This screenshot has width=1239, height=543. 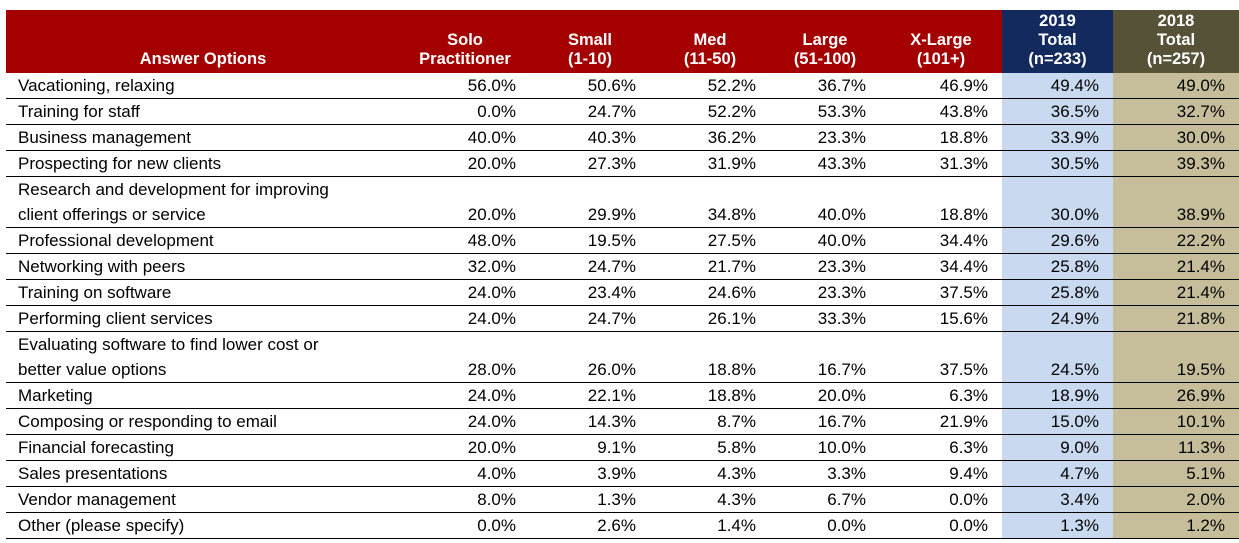 What do you see at coordinates (1176, 473) in the screenshot?
I see `value-cell: 5.1%` at bounding box center [1176, 473].